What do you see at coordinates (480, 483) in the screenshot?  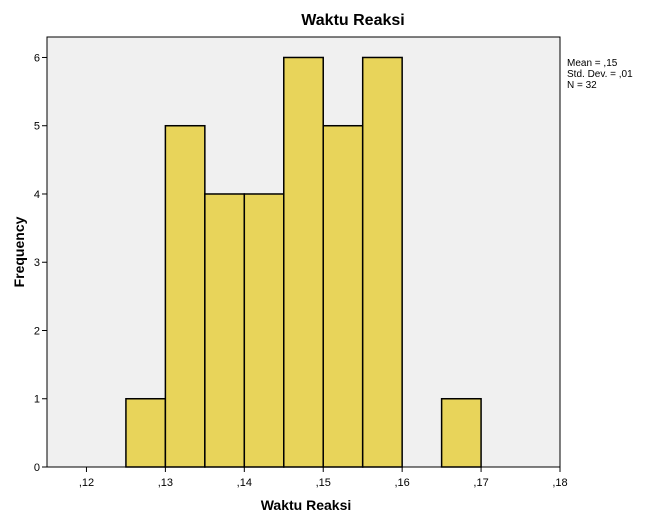 I see `x-tick-label: ,17` at bounding box center [480, 483].